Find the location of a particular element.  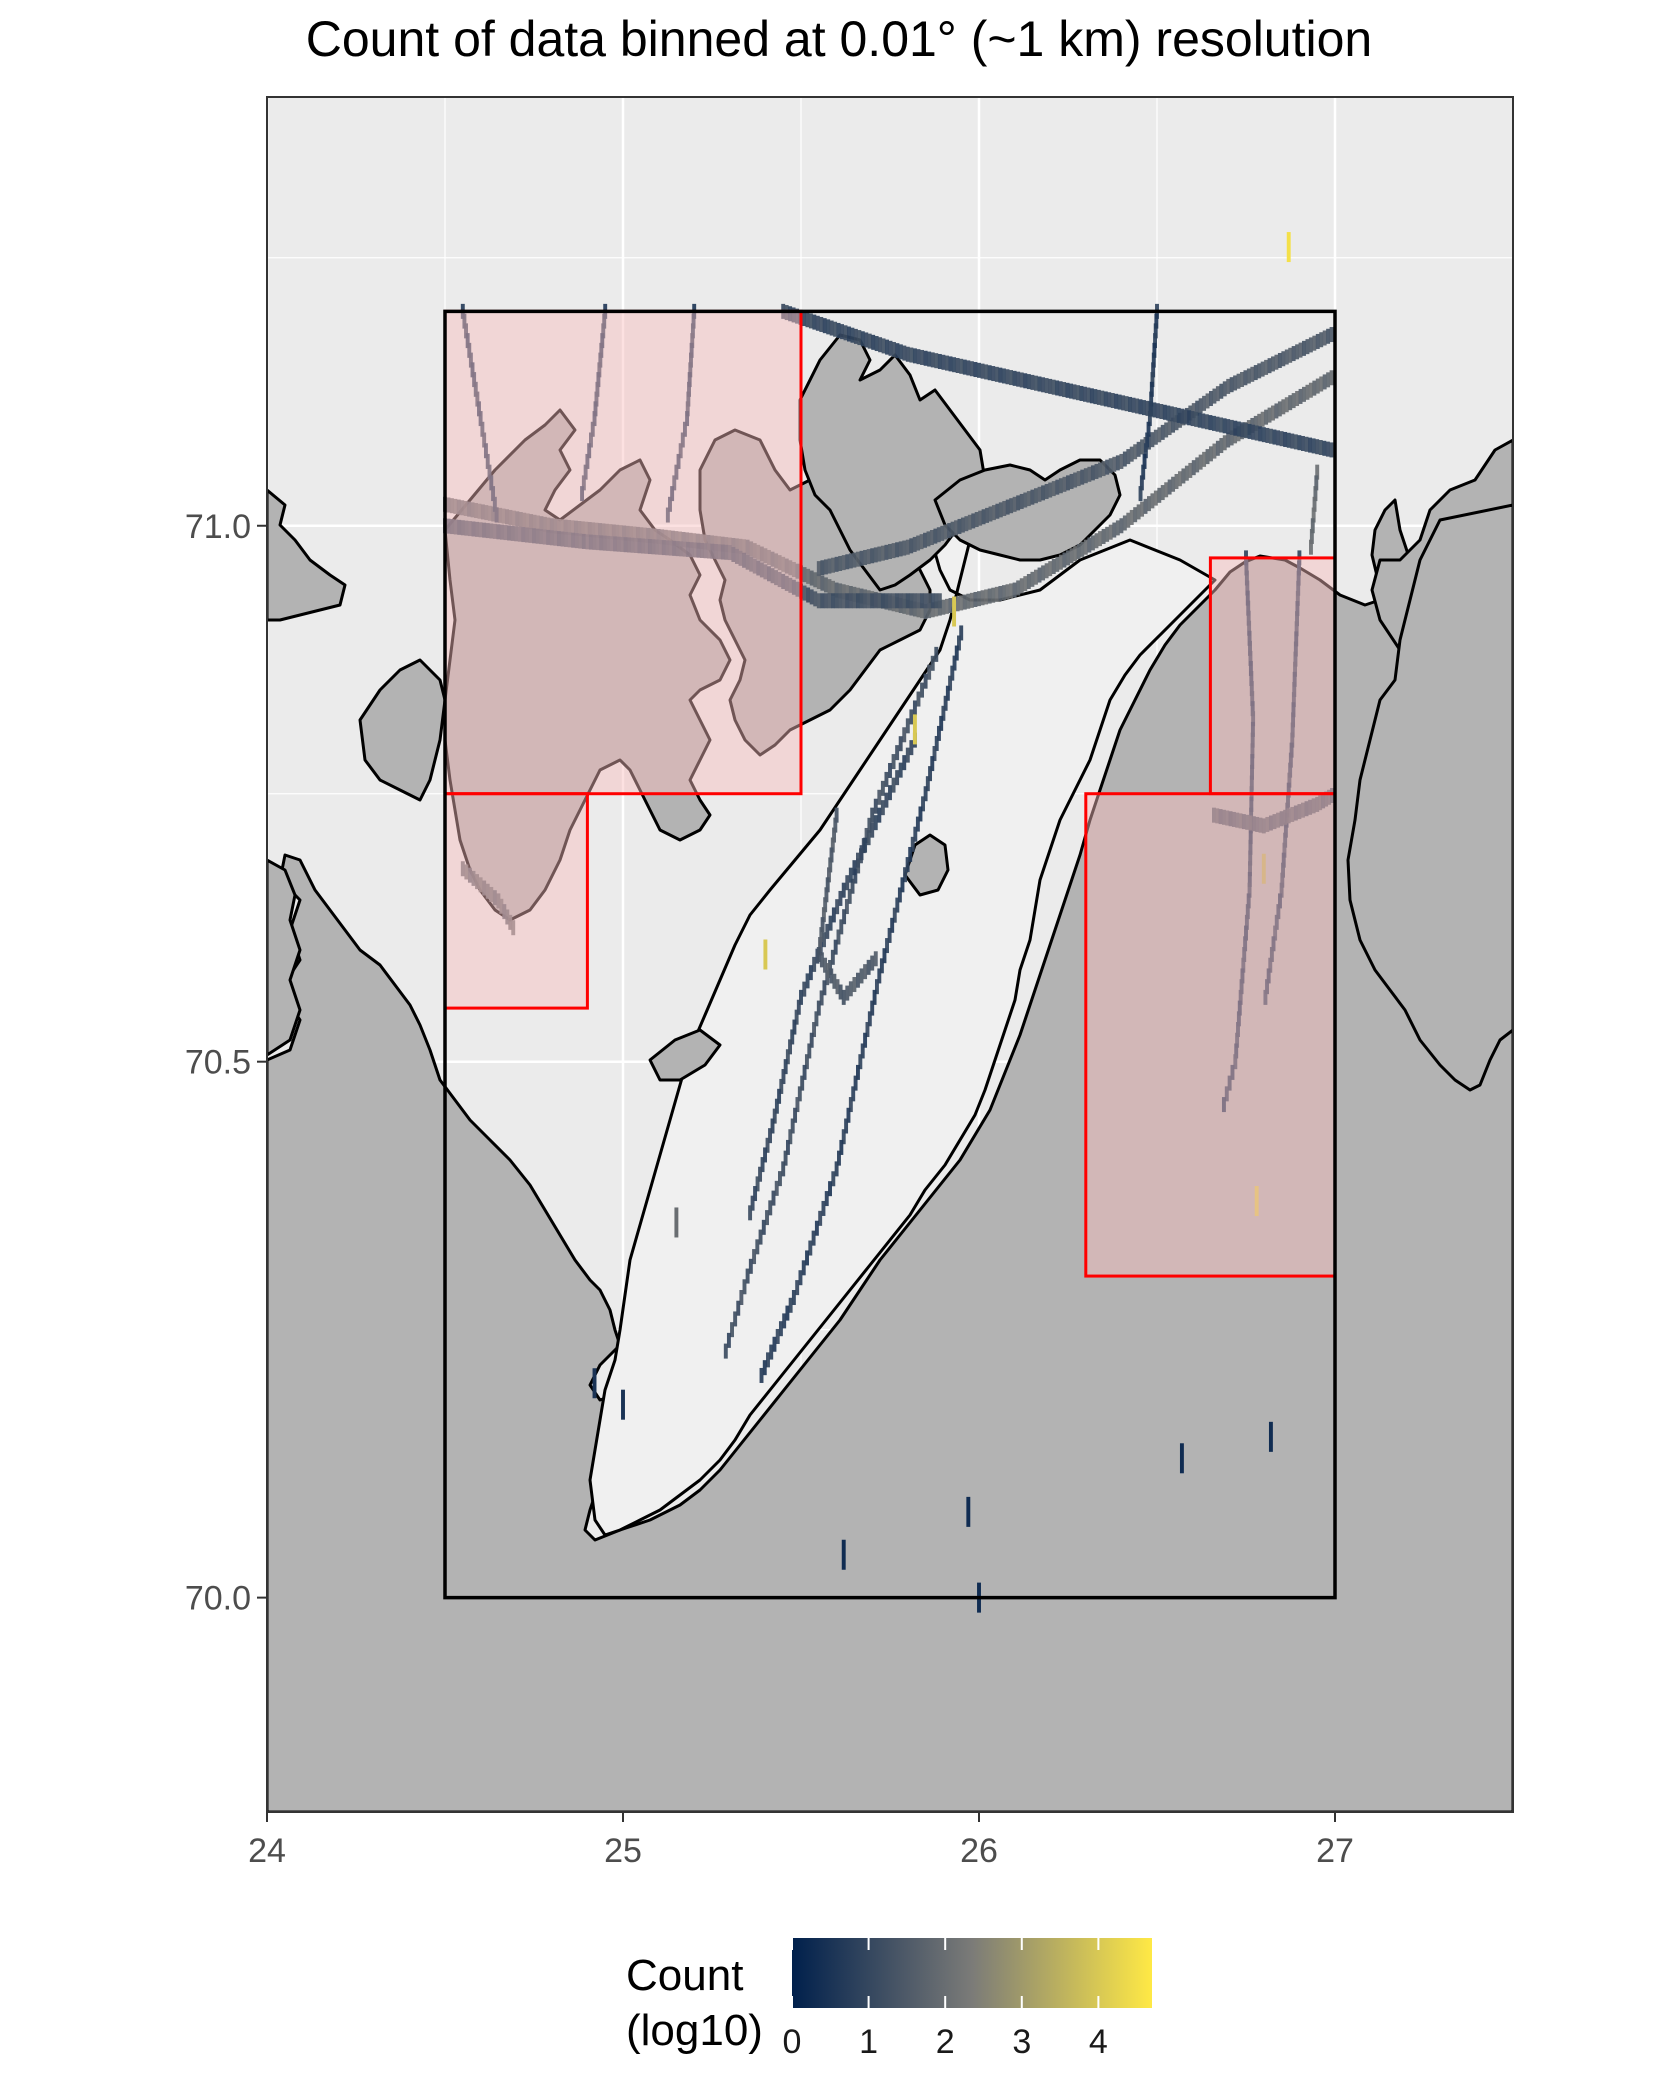

legend-tick-label: 0 is located at coordinates (792, 2042).